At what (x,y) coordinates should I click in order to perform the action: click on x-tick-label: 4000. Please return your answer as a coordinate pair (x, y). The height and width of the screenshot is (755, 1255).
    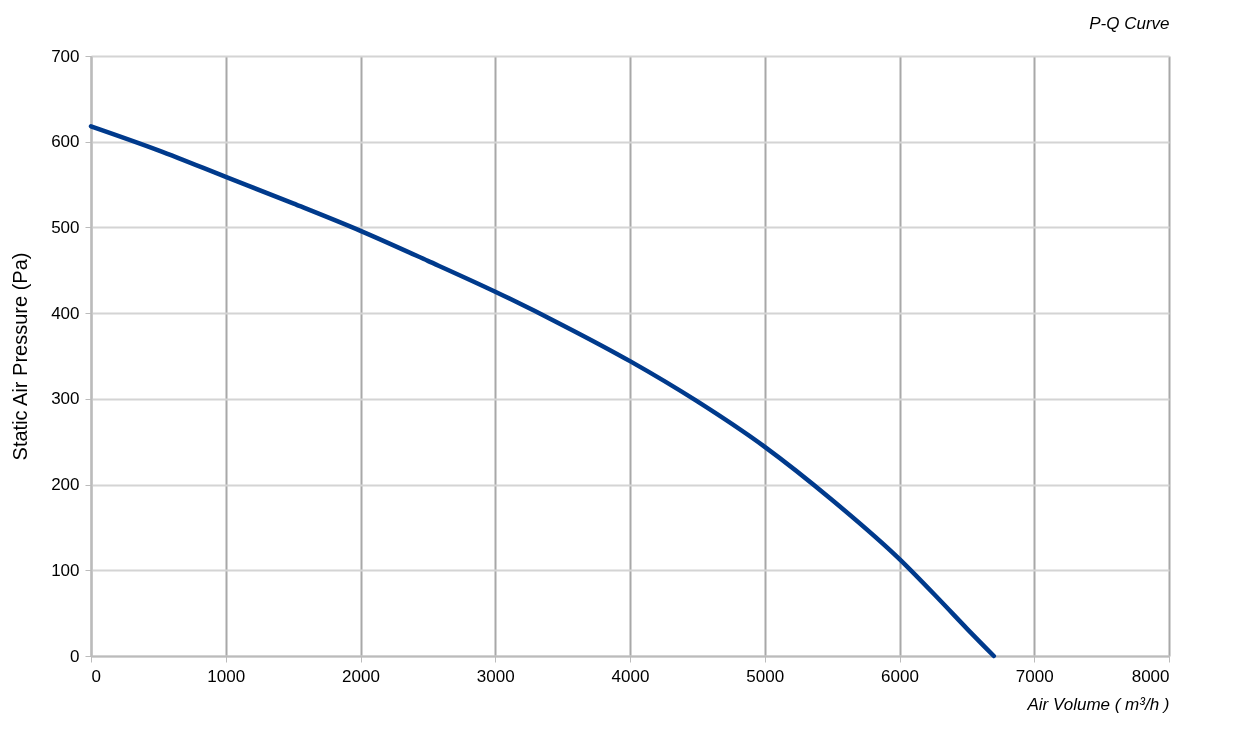
    Looking at the image, I should click on (630, 676).